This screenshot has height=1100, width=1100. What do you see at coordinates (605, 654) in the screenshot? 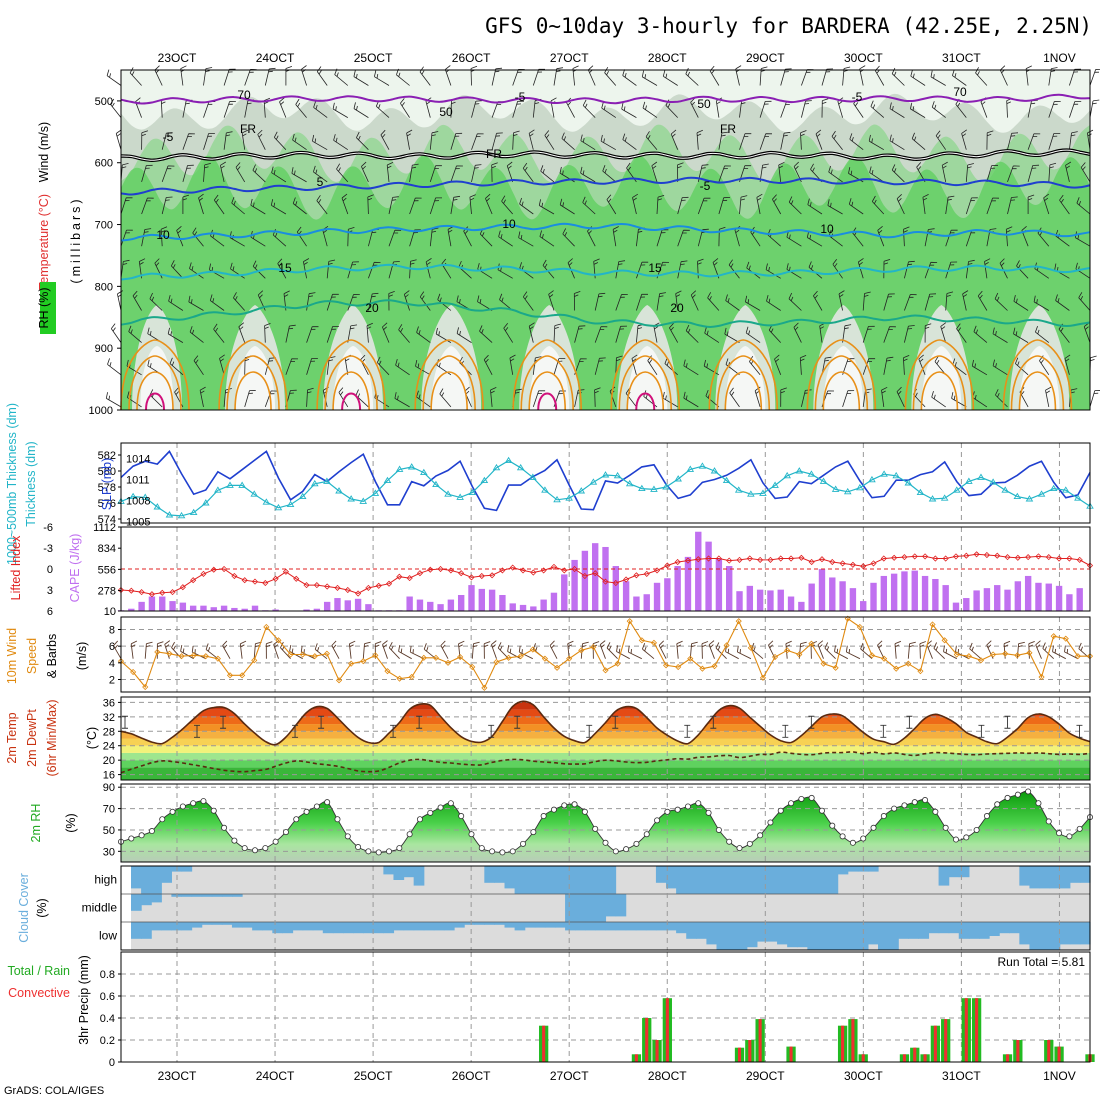
I see `wind-frame` at bounding box center [605, 654].